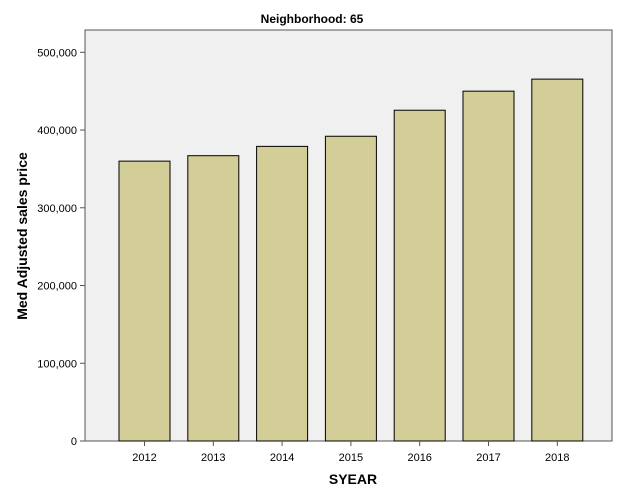 The height and width of the screenshot is (500, 625). Describe the element at coordinates (282, 458) in the screenshot. I see `x-tick-label: 2014` at that location.